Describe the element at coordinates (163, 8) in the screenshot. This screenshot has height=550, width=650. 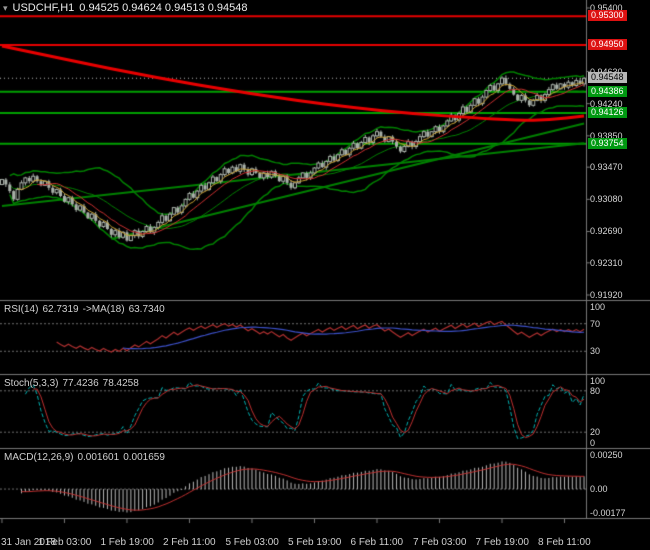
I see `chart-ohlc-values: 0.94525 0.94624 0.94513 0.94548` at that location.